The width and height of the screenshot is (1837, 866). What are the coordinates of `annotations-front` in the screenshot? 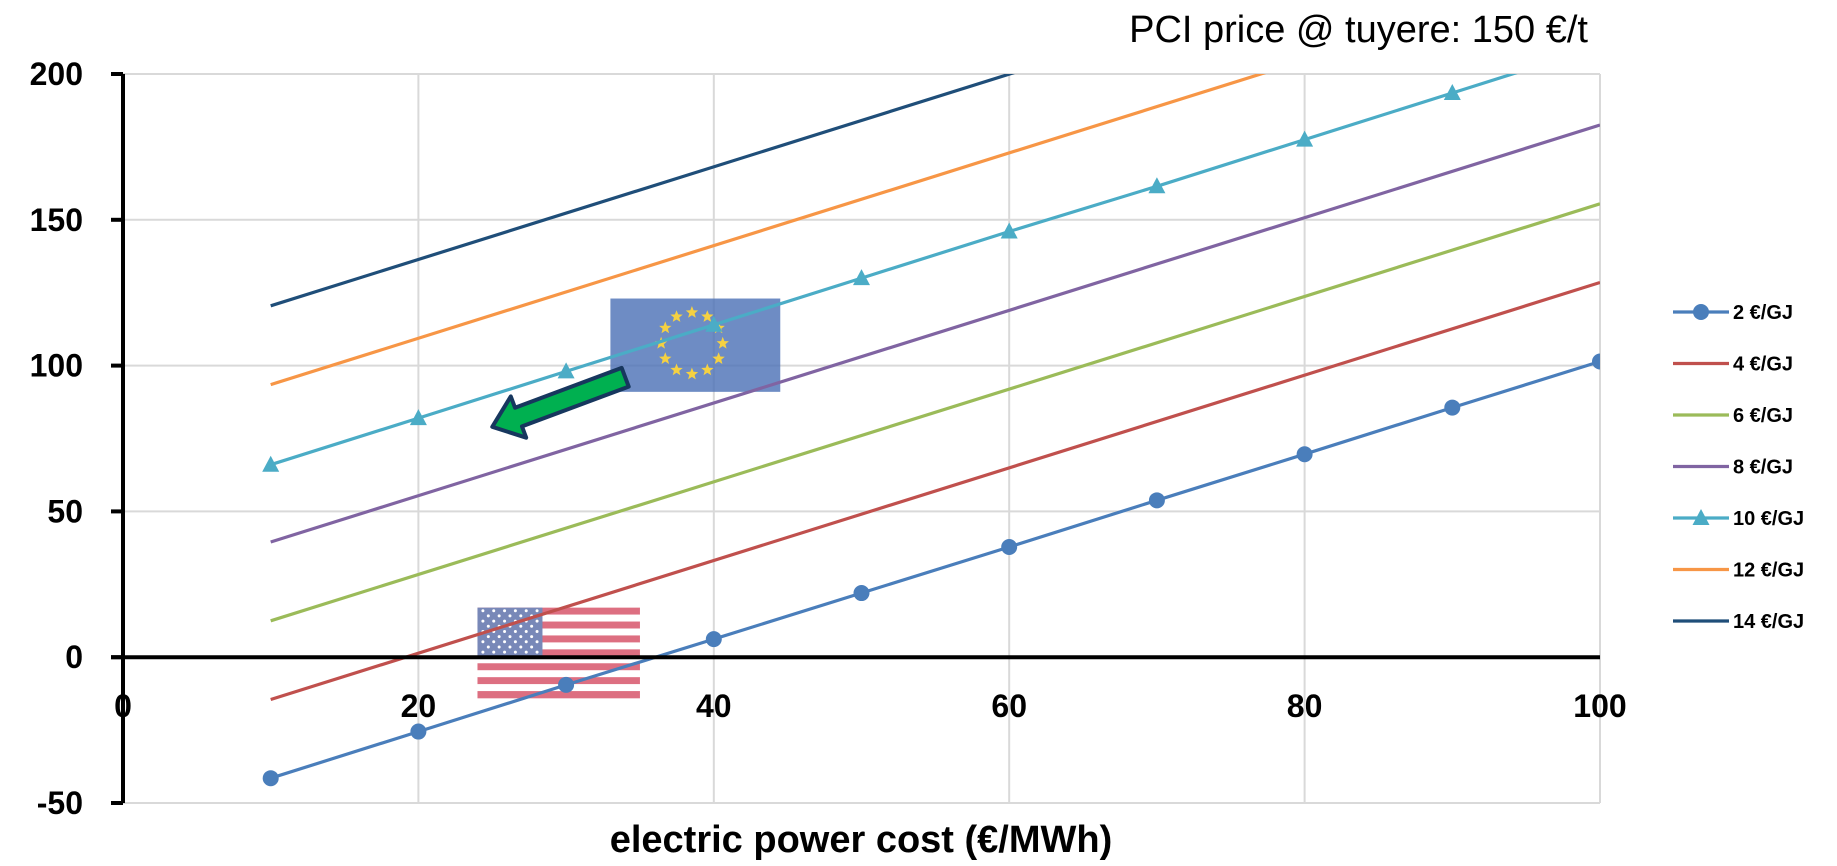 It's located at (560, 402).